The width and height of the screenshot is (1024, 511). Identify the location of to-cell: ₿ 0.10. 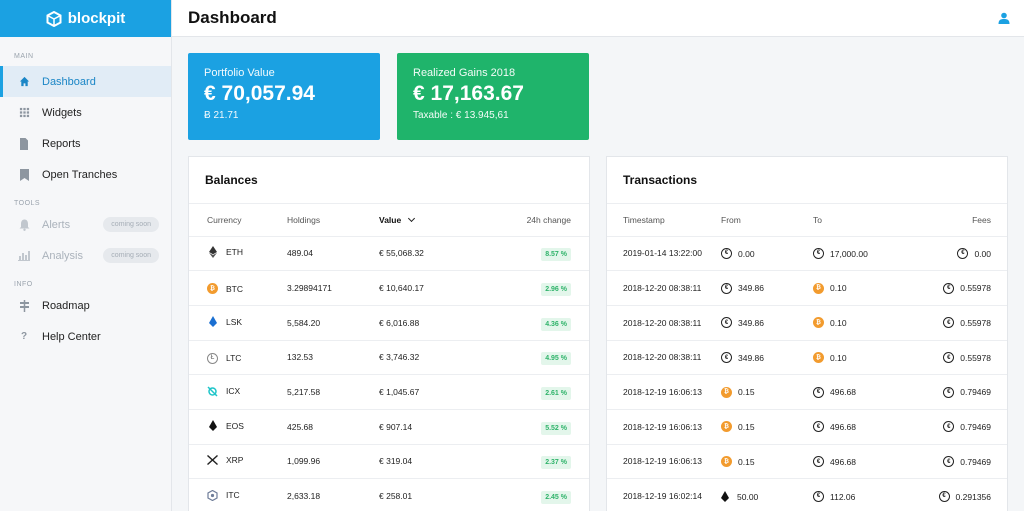
(861, 323).